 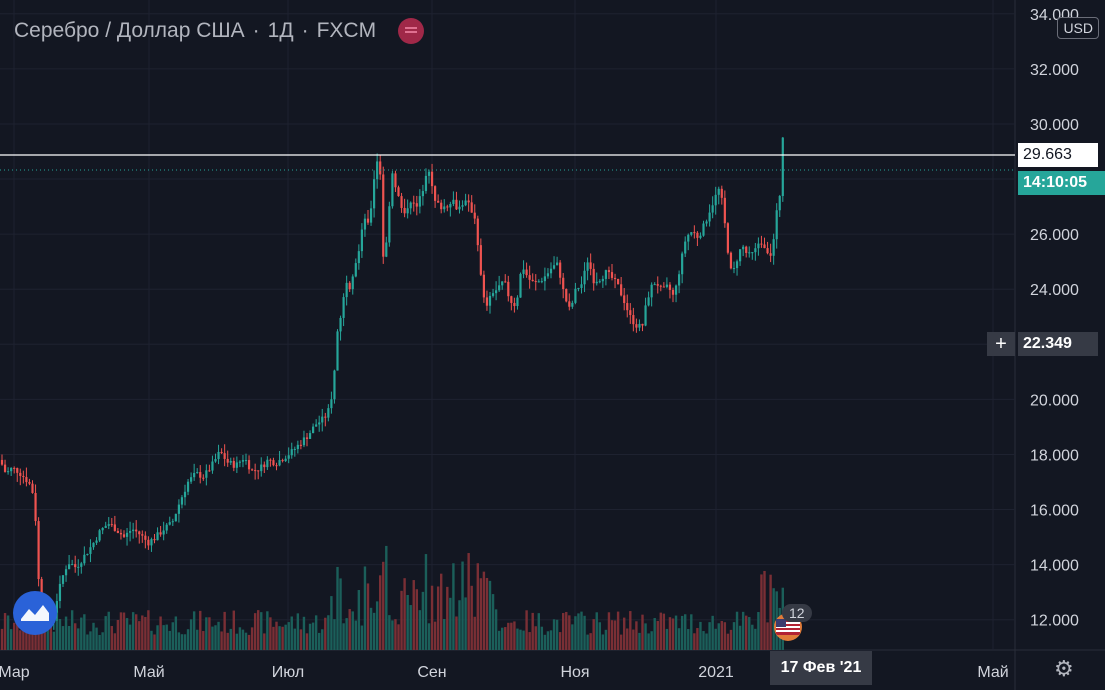 I want to click on price-tick-label: 20.000, so click(x=1054, y=400).